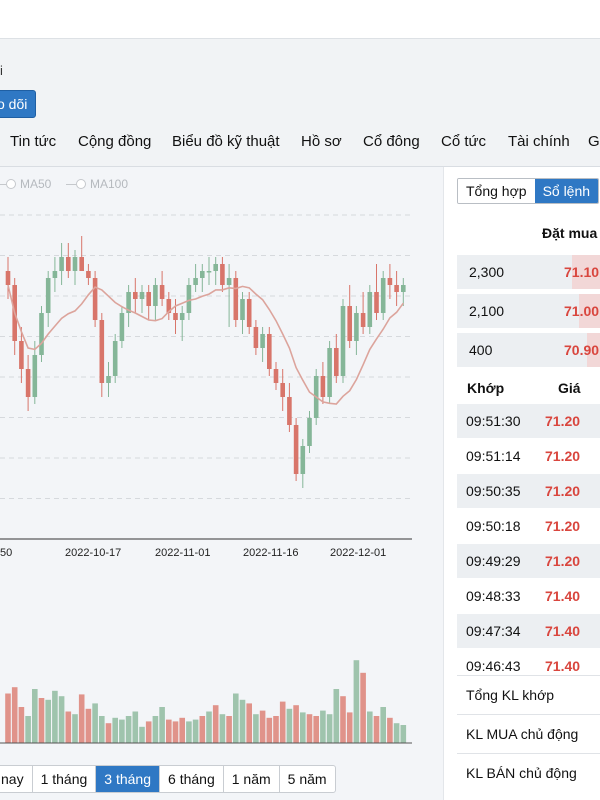 Image resolution: width=600 pixels, height=800 pixels. What do you see at coordinates (6, 553) in the screenshot?
I see `x-tick-label: 50` at bounding box center [6, 553].